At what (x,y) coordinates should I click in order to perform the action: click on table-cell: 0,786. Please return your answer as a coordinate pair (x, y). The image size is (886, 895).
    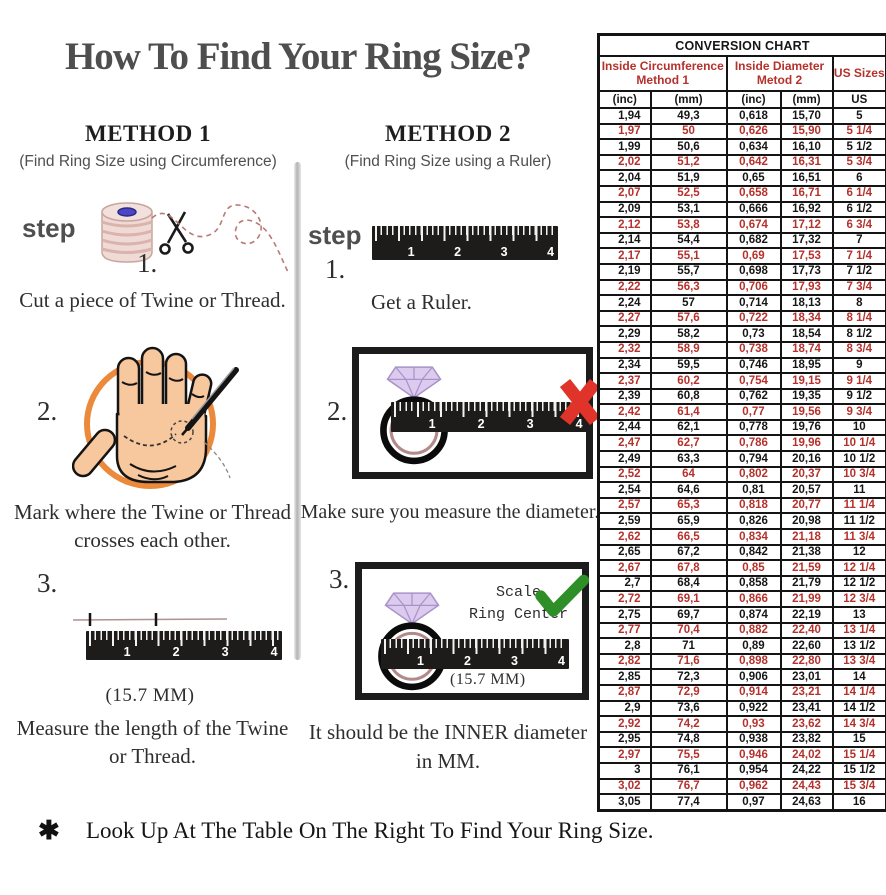
    Looking at the image, I should click on (753, 443).